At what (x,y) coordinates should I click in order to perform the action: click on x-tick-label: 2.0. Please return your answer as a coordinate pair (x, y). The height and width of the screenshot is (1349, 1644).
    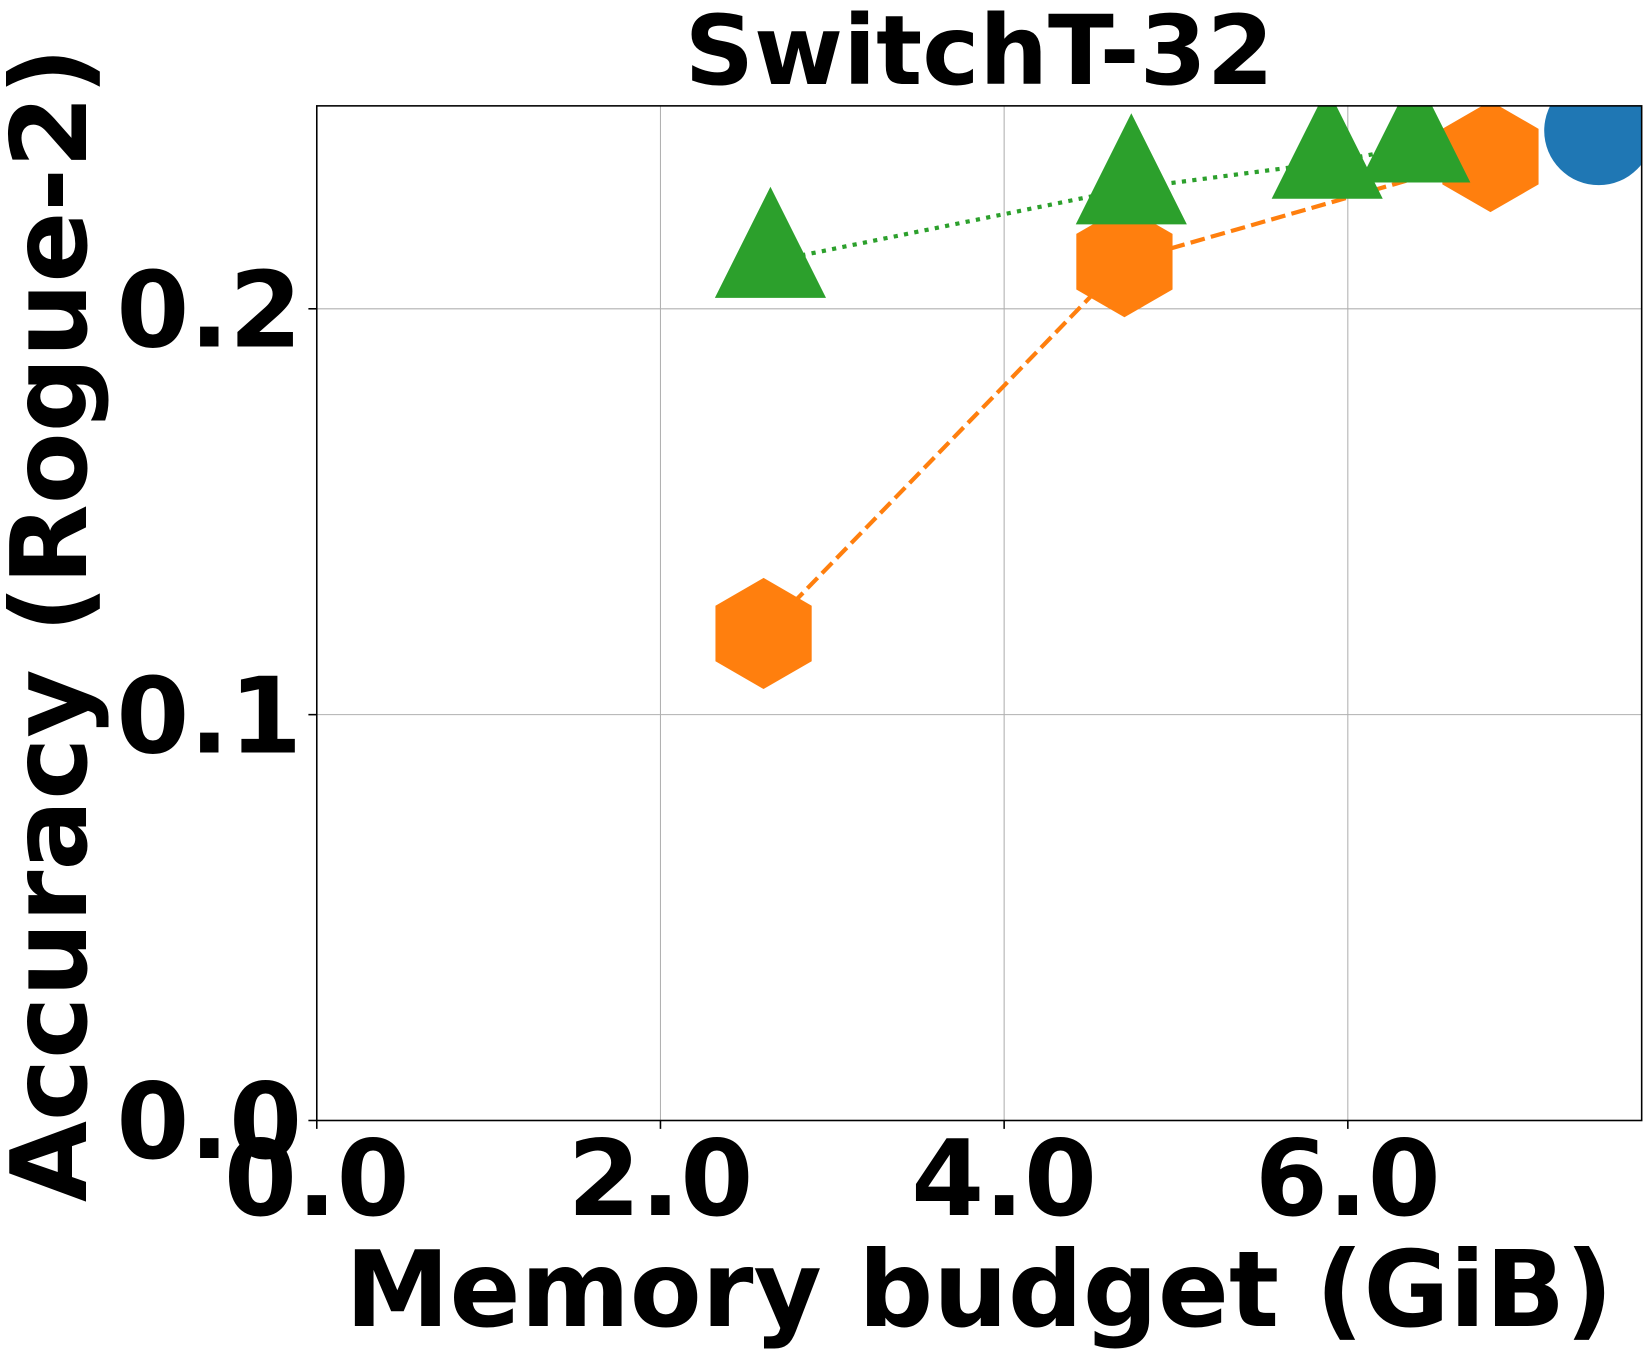
    Looking at the image, I should click on (661, 1179).